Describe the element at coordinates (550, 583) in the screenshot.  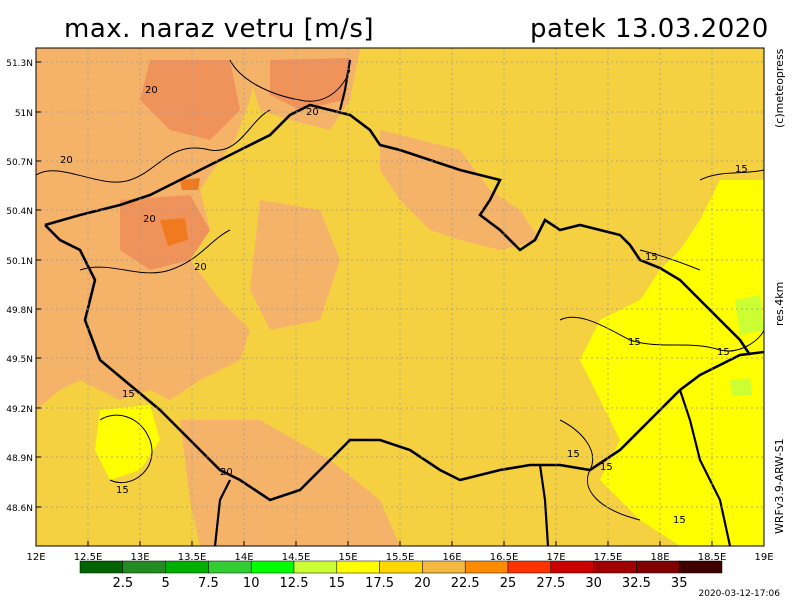
I see `legend-label: 27.5` at that location.